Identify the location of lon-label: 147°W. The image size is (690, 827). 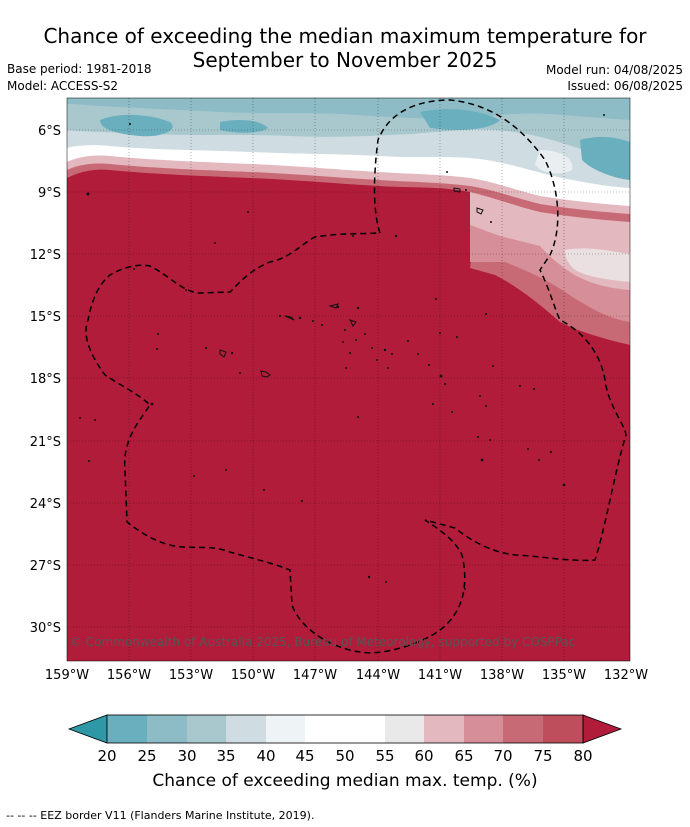
(315, 675).